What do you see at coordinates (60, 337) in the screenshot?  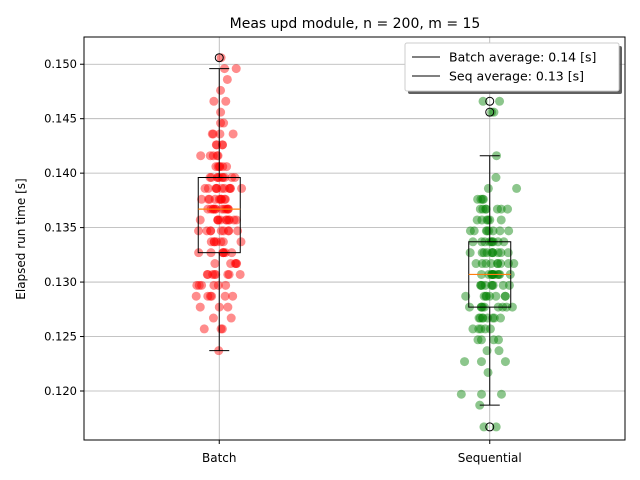 I see `y-tick-label: 0.125` at bounding box center [60, 337].